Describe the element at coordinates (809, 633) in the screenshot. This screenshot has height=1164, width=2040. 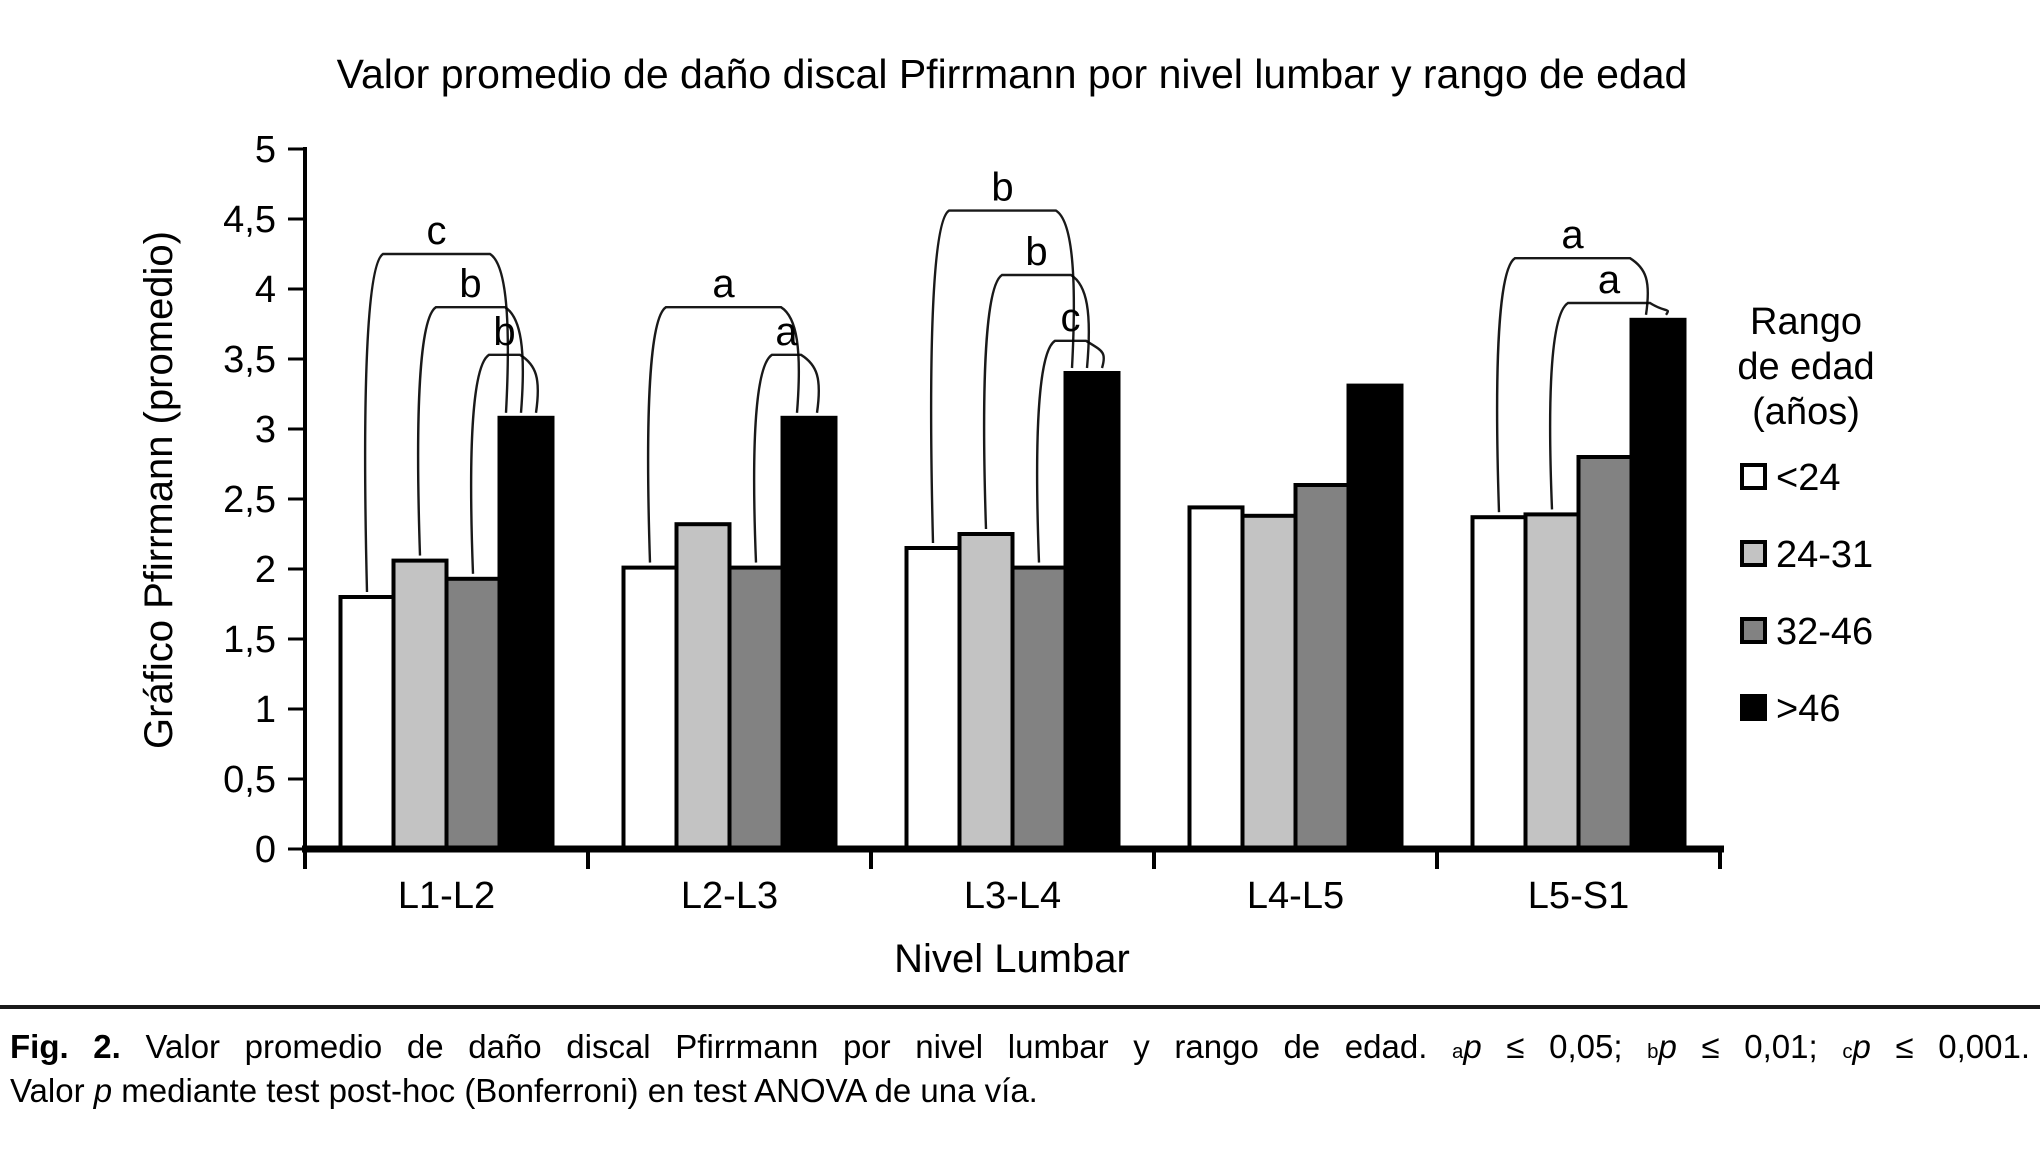
I see `bar-L2-L3->46` at that location.